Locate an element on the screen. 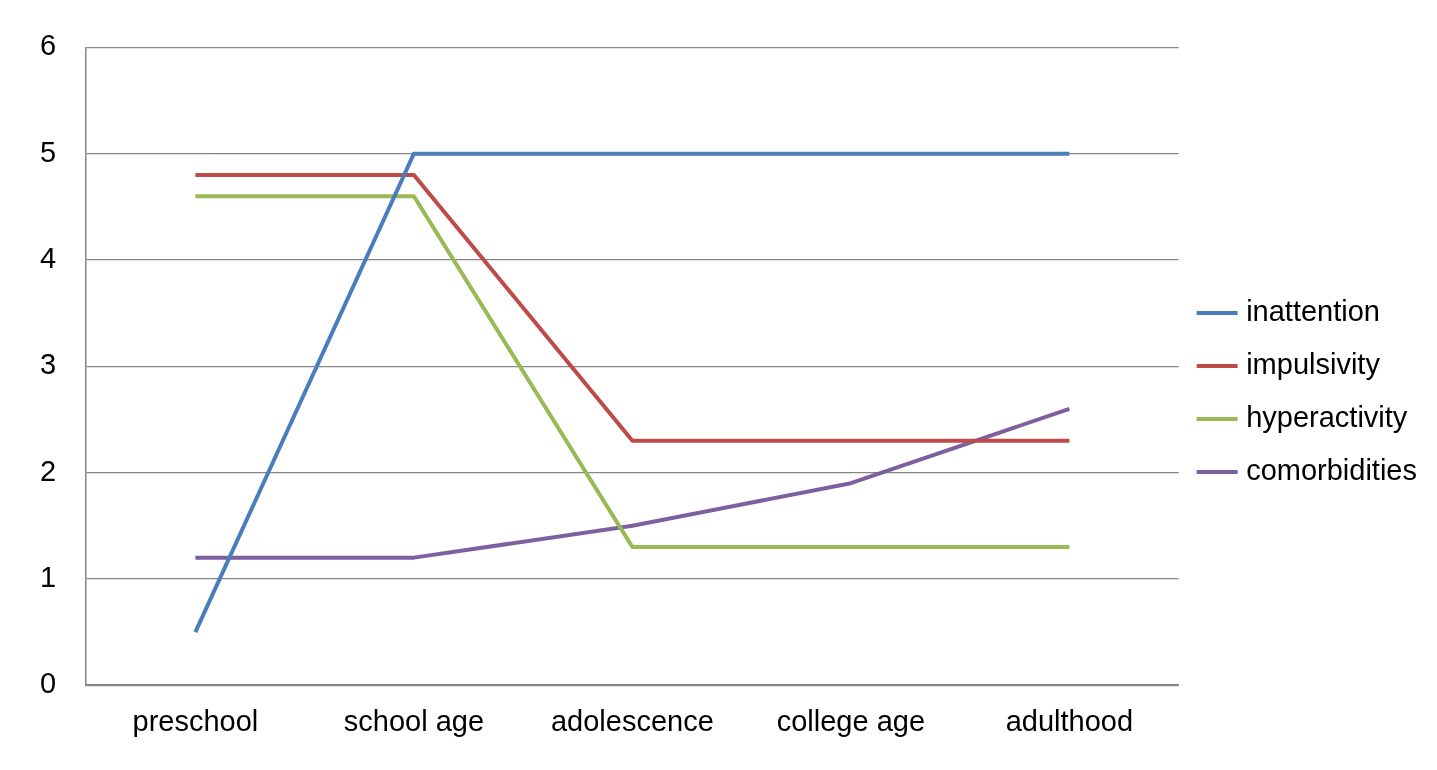 This screenshot has height=770, width=1437. x-tick-label: school age is located at coordinates (414, 720).